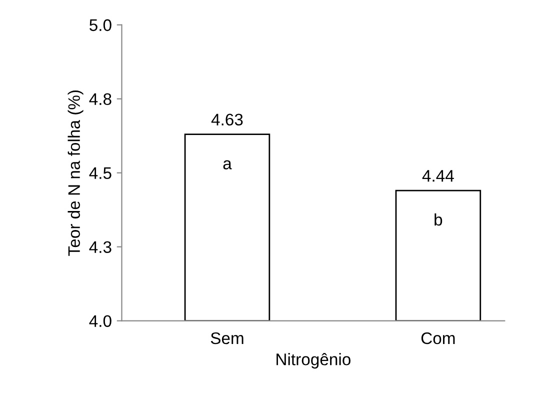 The image size is (534, 401). What do you see at coordinates (438, 338) in the screenshot?
I see `x-tick-label: Com` at bounding box center [438, 338].